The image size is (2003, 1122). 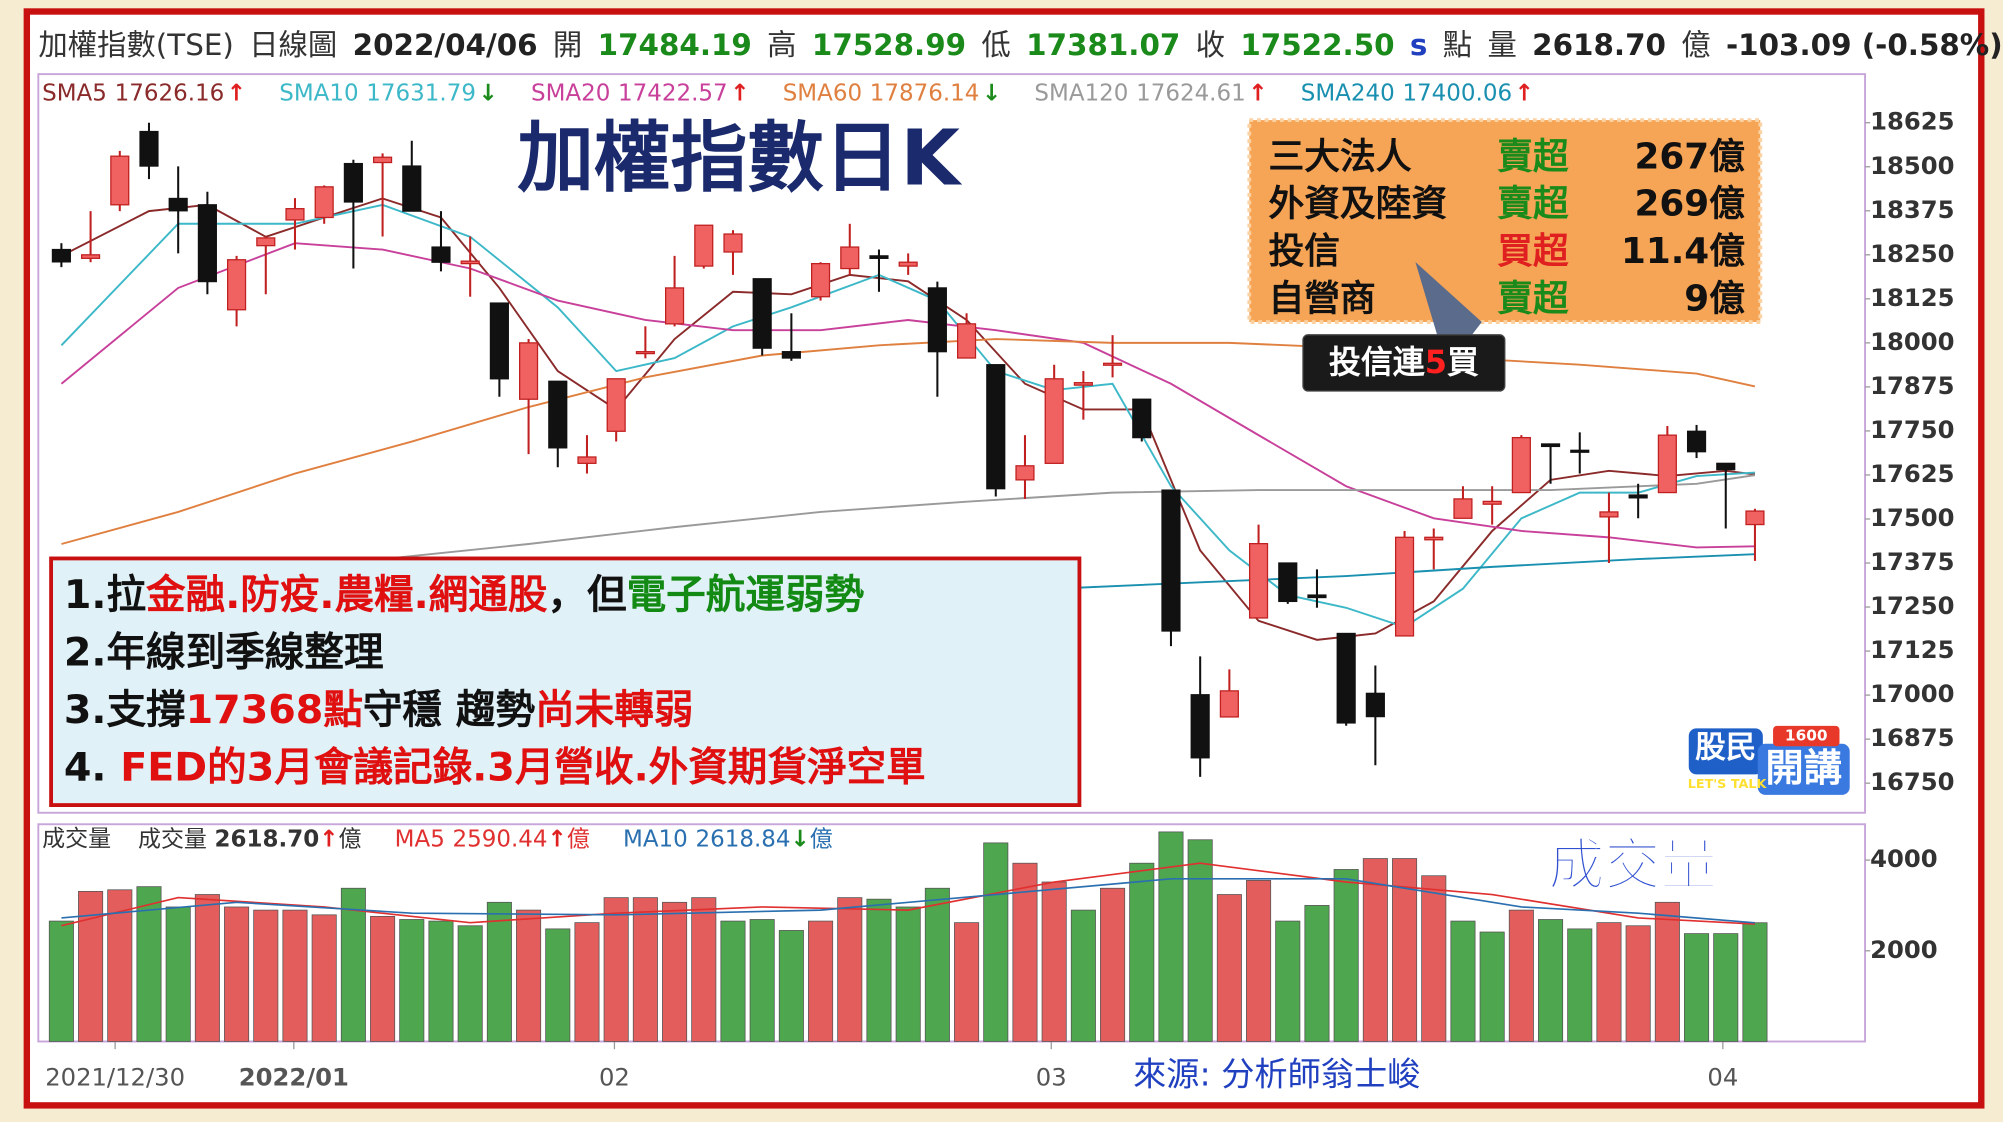 What do you see at coordinates (420, 839) in the screenshot?
I see `legend-name: MA5` at bounding box center [420, 839].